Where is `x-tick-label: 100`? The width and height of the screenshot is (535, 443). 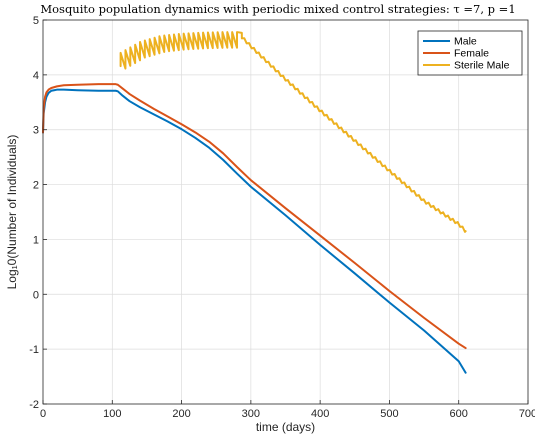
x-tick-label: 100 is located at coordinates (112, 414).